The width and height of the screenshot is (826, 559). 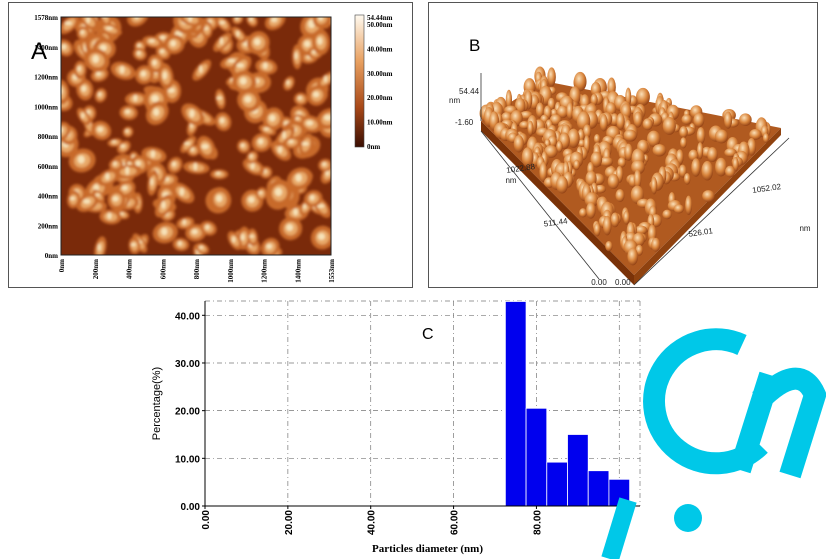 I want to click on panel-a-x-tick: 0nm, so click(x=62, y=265).